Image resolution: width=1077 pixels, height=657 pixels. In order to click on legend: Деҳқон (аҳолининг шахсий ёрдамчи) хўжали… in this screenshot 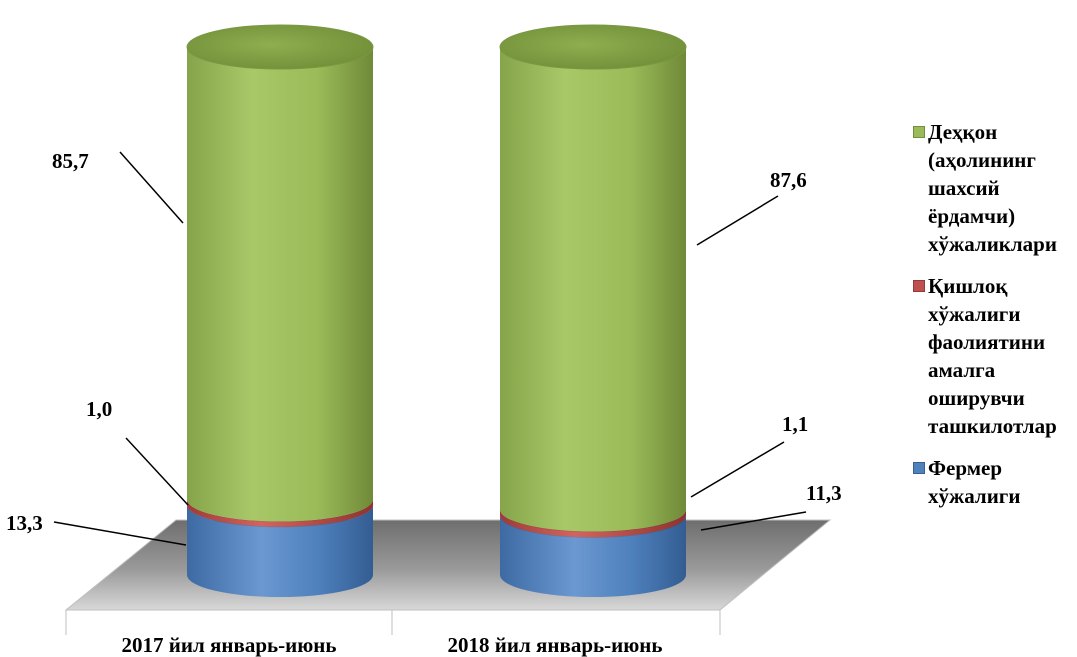, I will do `click(993, 321)`.